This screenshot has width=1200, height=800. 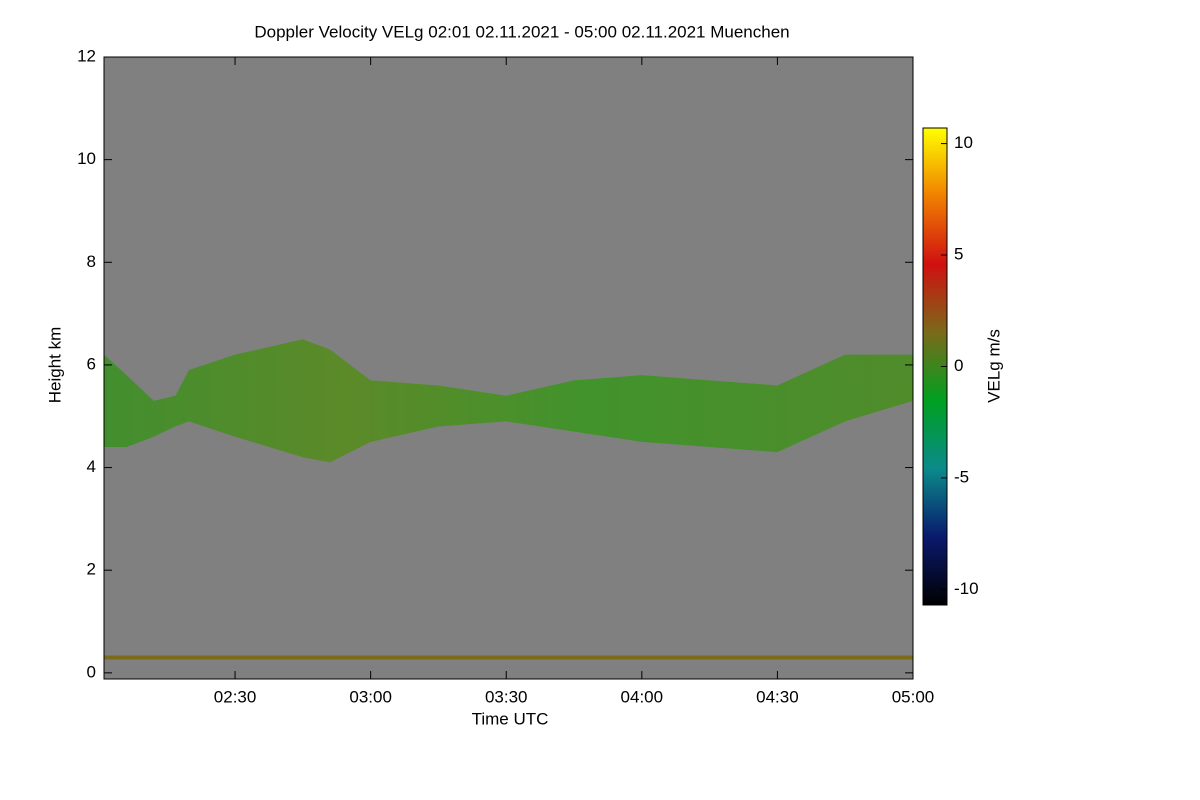 I want to click on colorbar-tick-label: 5, so click(x=958, y=254).